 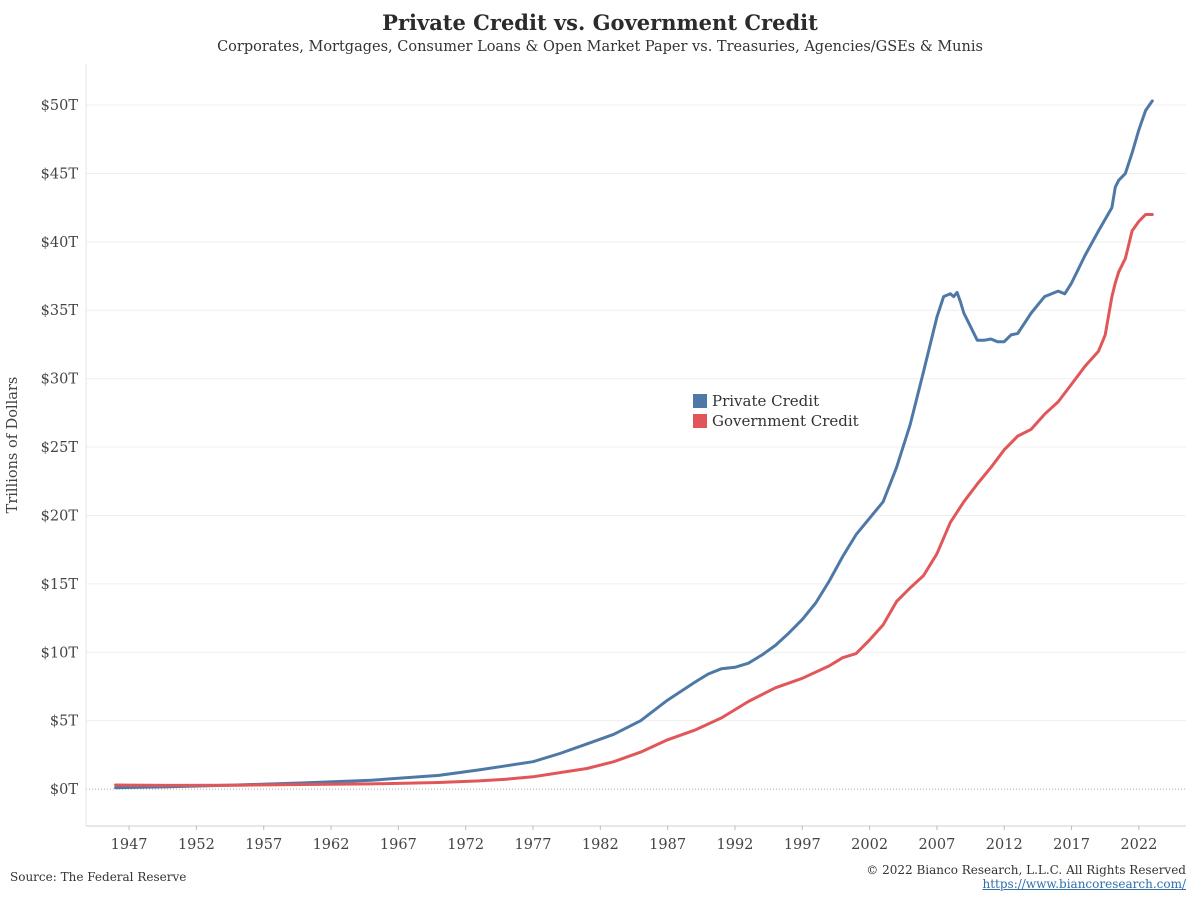 What do you see at coordinates (766, 401) in the screenshot?
I see `legend-label-private: Private Credit` at bounding box center [766, 401].